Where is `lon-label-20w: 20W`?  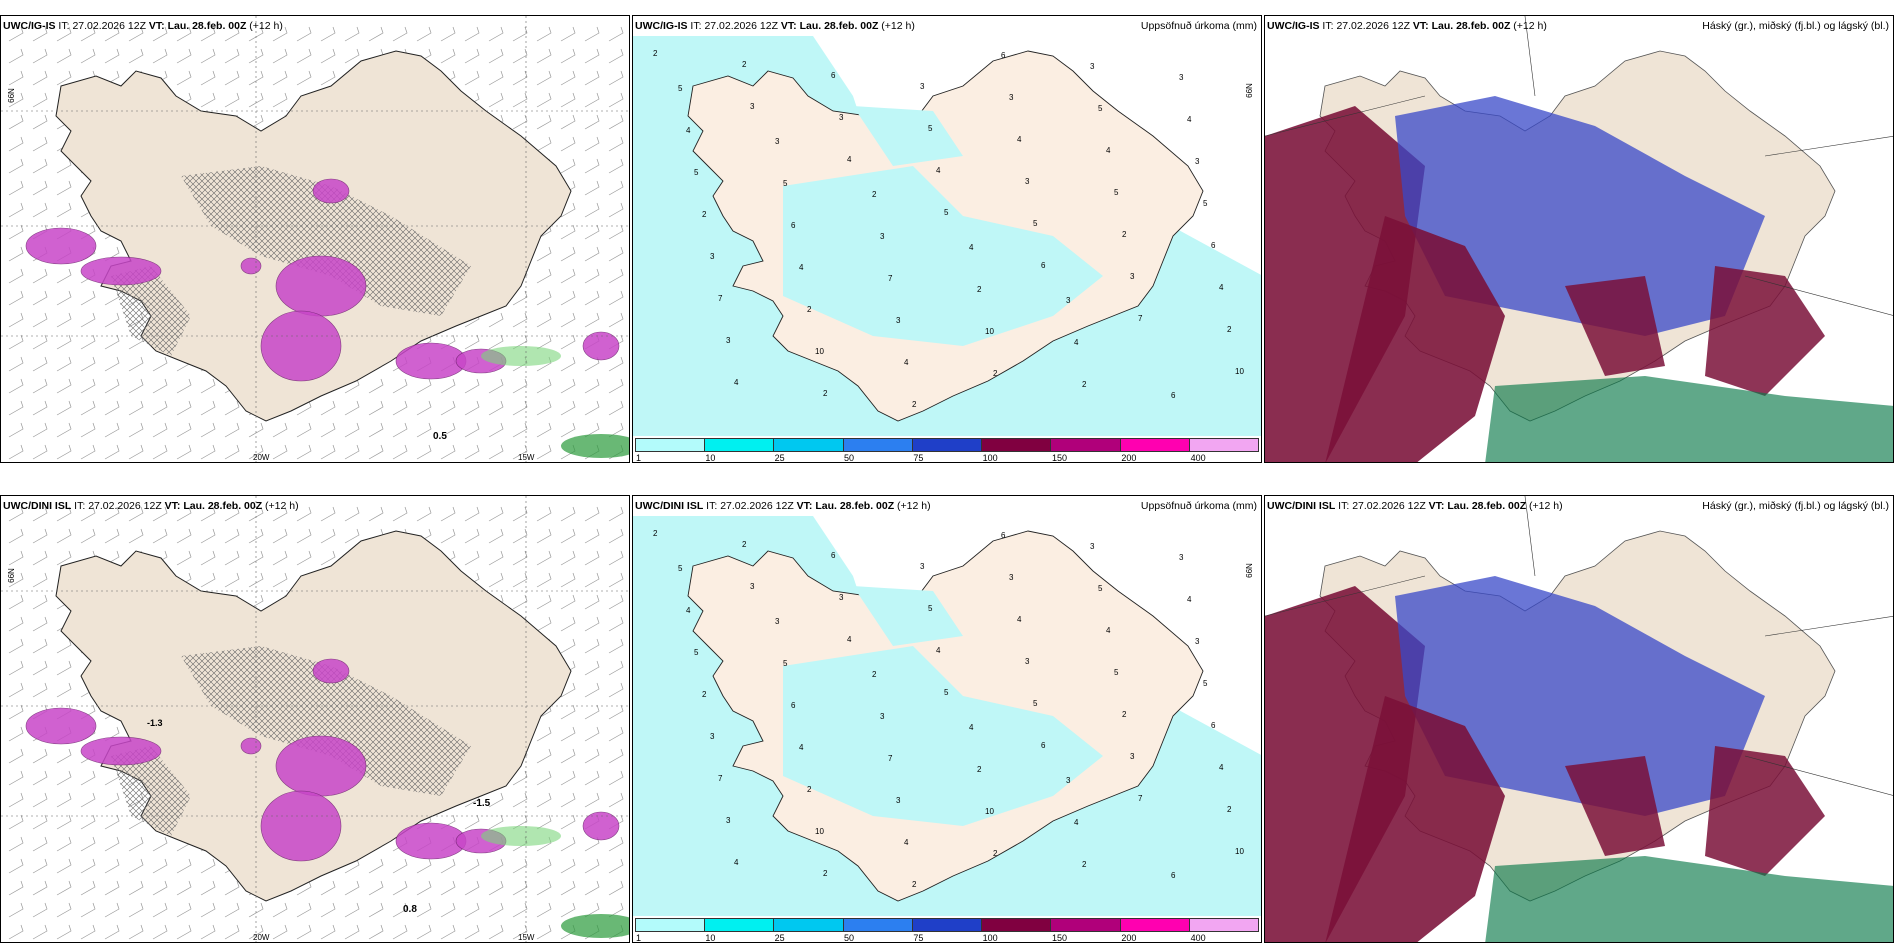 lon-label-20w: 20W is located at coordinates (261, 457).